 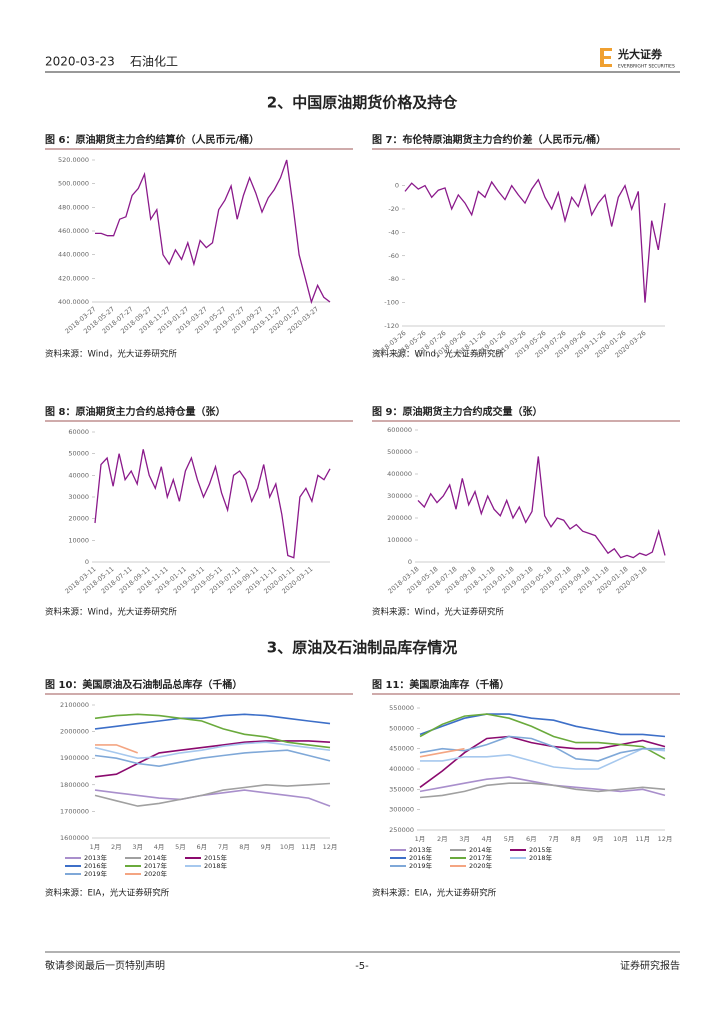 What do you see at coordinates (646, 67) in the screenshot?
I see `logo-subtext: EVERBRIGHT SECURITIES` at bounding box center [646, 67].